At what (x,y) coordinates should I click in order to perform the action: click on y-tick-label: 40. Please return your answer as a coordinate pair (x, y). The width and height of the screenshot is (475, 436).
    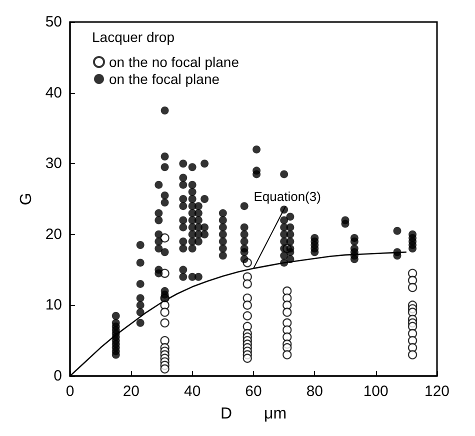
    Looking at the image, I should click on (53, 93).